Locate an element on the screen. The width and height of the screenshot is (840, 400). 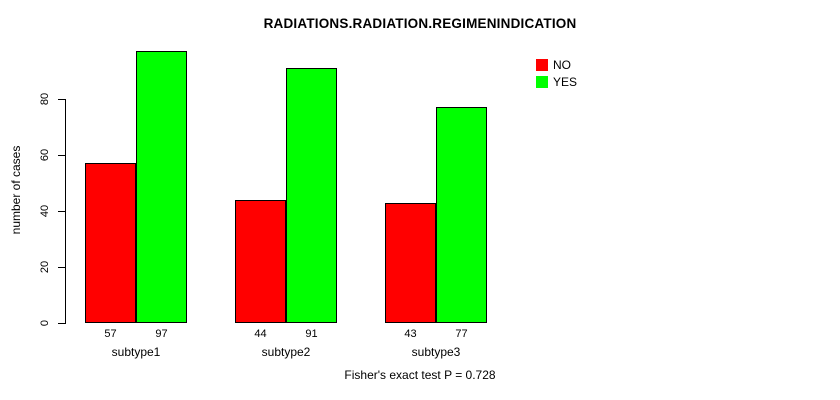
y-axis-tick-label: 60 is located at coordinates (45, 155).